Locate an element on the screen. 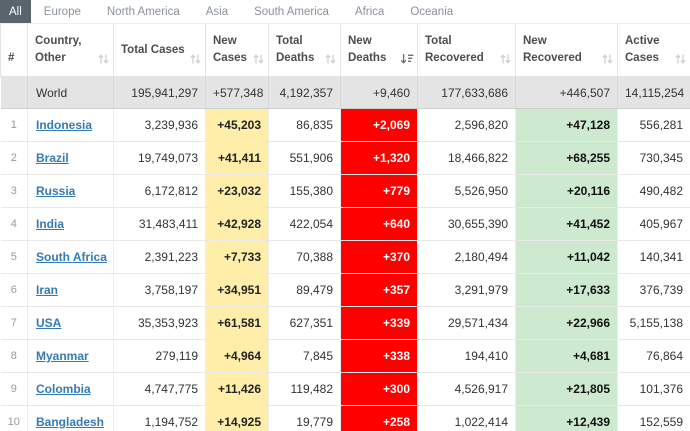 This screenshot has height=431, width=690. col-header-label: Total Recovered is located at coordinates (454, 49).